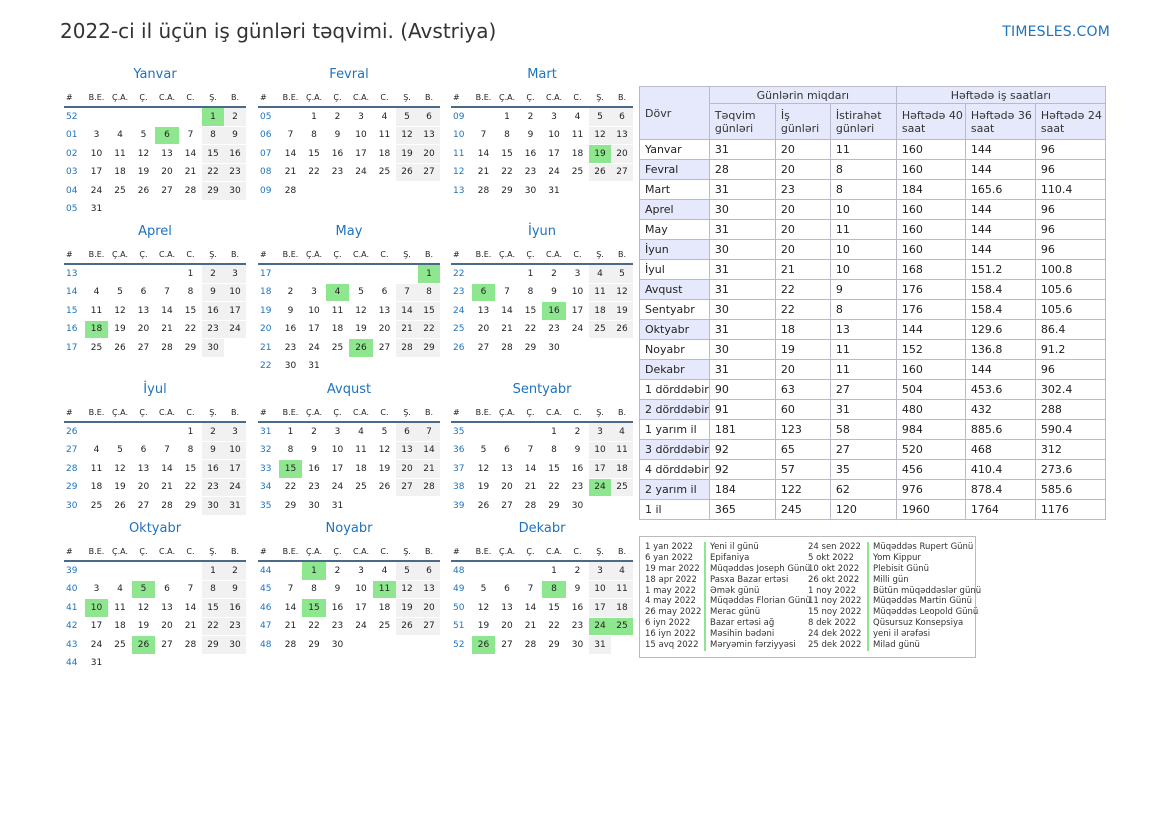  Describe the element at coordinates (290, 255) in the screenshot. I see `weekday-header: B.E.` at that location.